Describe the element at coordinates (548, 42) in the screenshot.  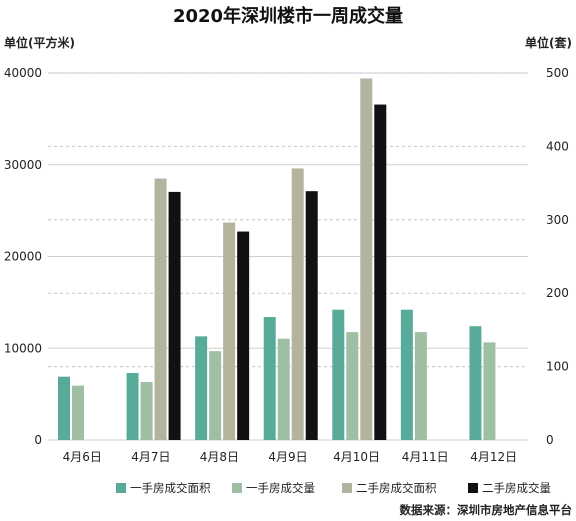
I see `right-axis-unit: 单位(套)` at that location.